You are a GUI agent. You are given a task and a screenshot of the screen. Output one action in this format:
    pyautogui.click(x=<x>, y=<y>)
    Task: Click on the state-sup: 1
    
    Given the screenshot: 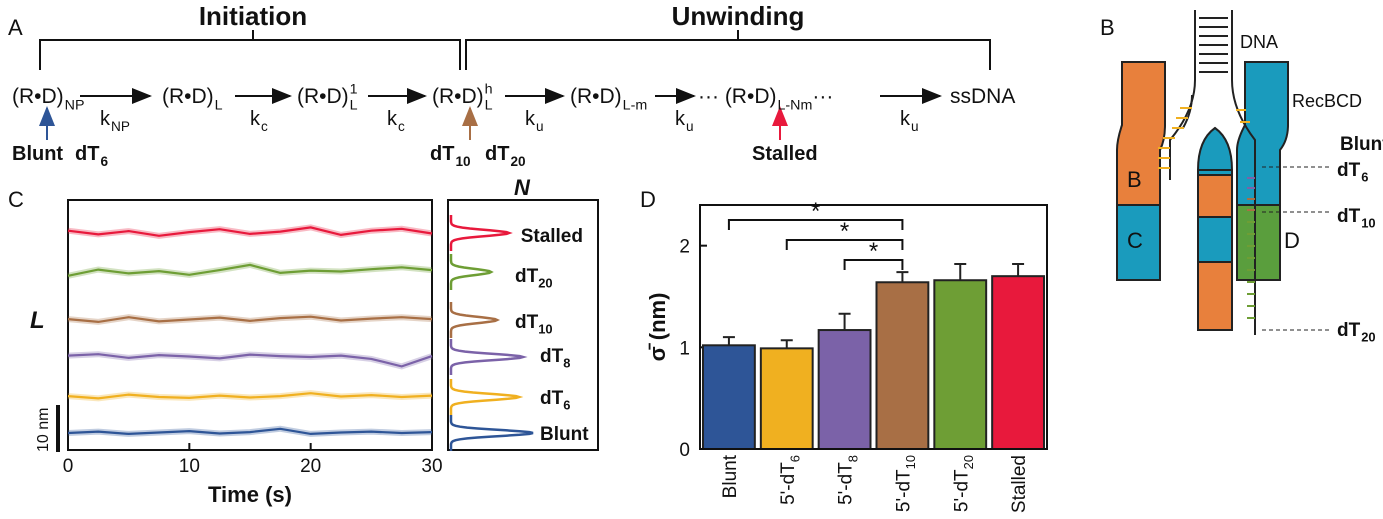 What is the action you would take?
    pyautogui.click(x=354, y=90)
    